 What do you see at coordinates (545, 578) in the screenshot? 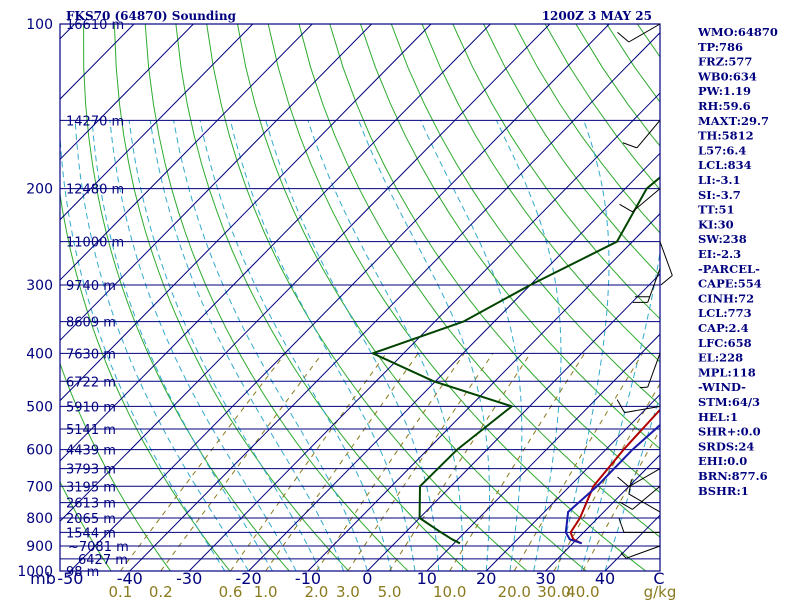
I see `temperature-tick-label: 30` at bounding box center [545, 578].